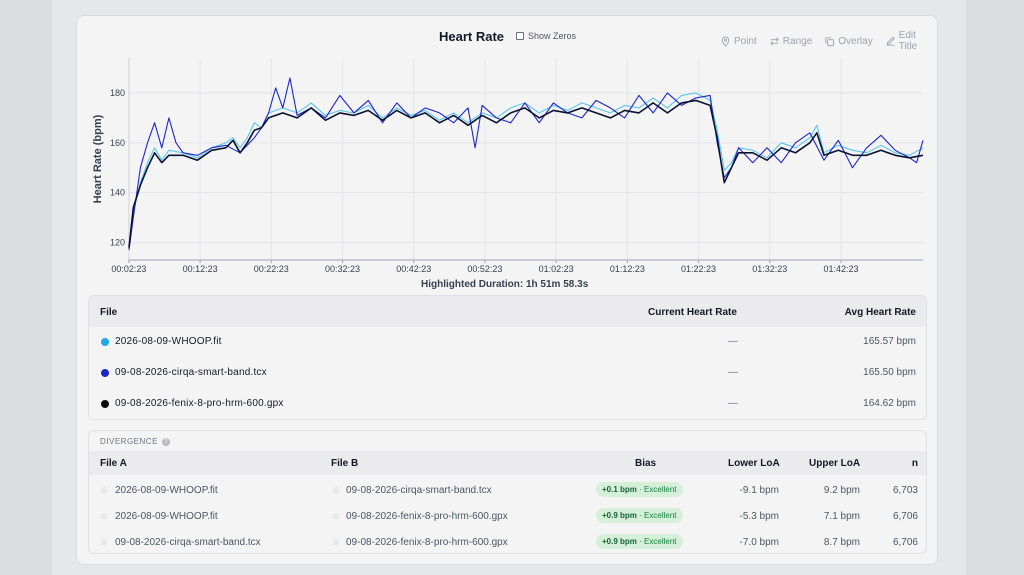  What do you see at coordinates (113, 463) in the screenshot?
I see `file-a-column-header: File A` at bounding box center [113, 463].